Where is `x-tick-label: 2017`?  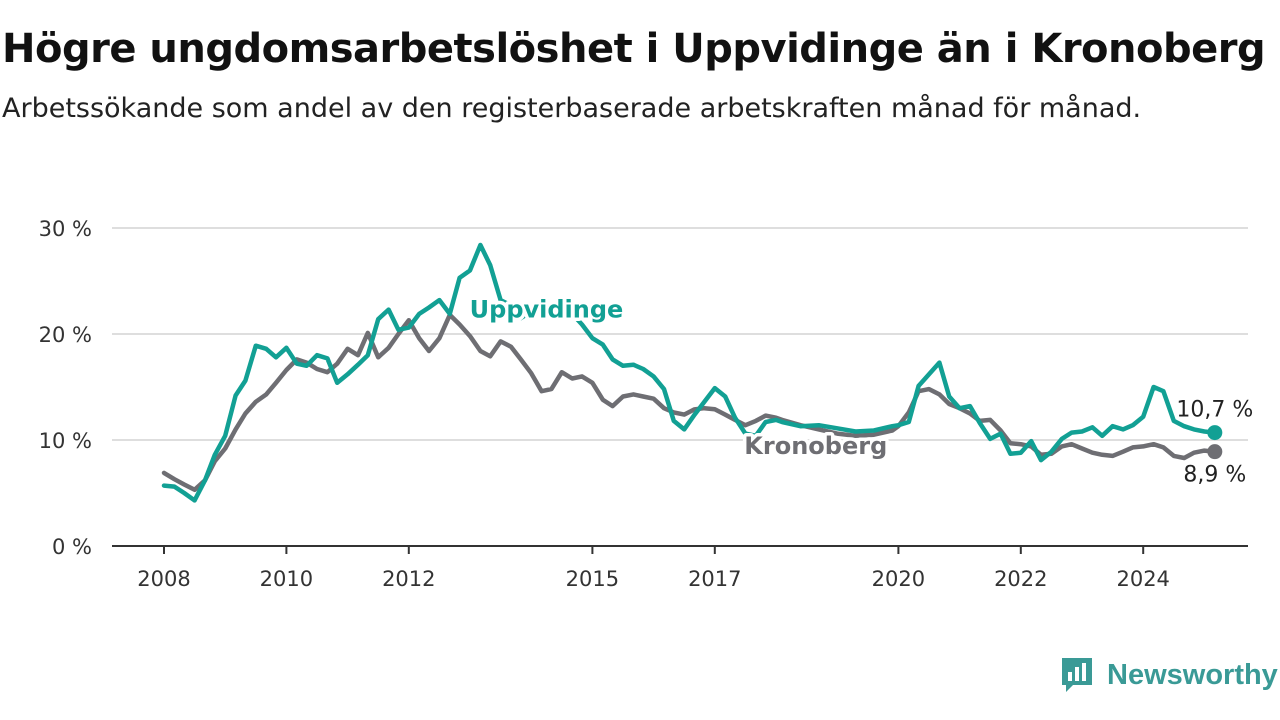 x-tick-label: 2017 is located at coordinates (714, 579).